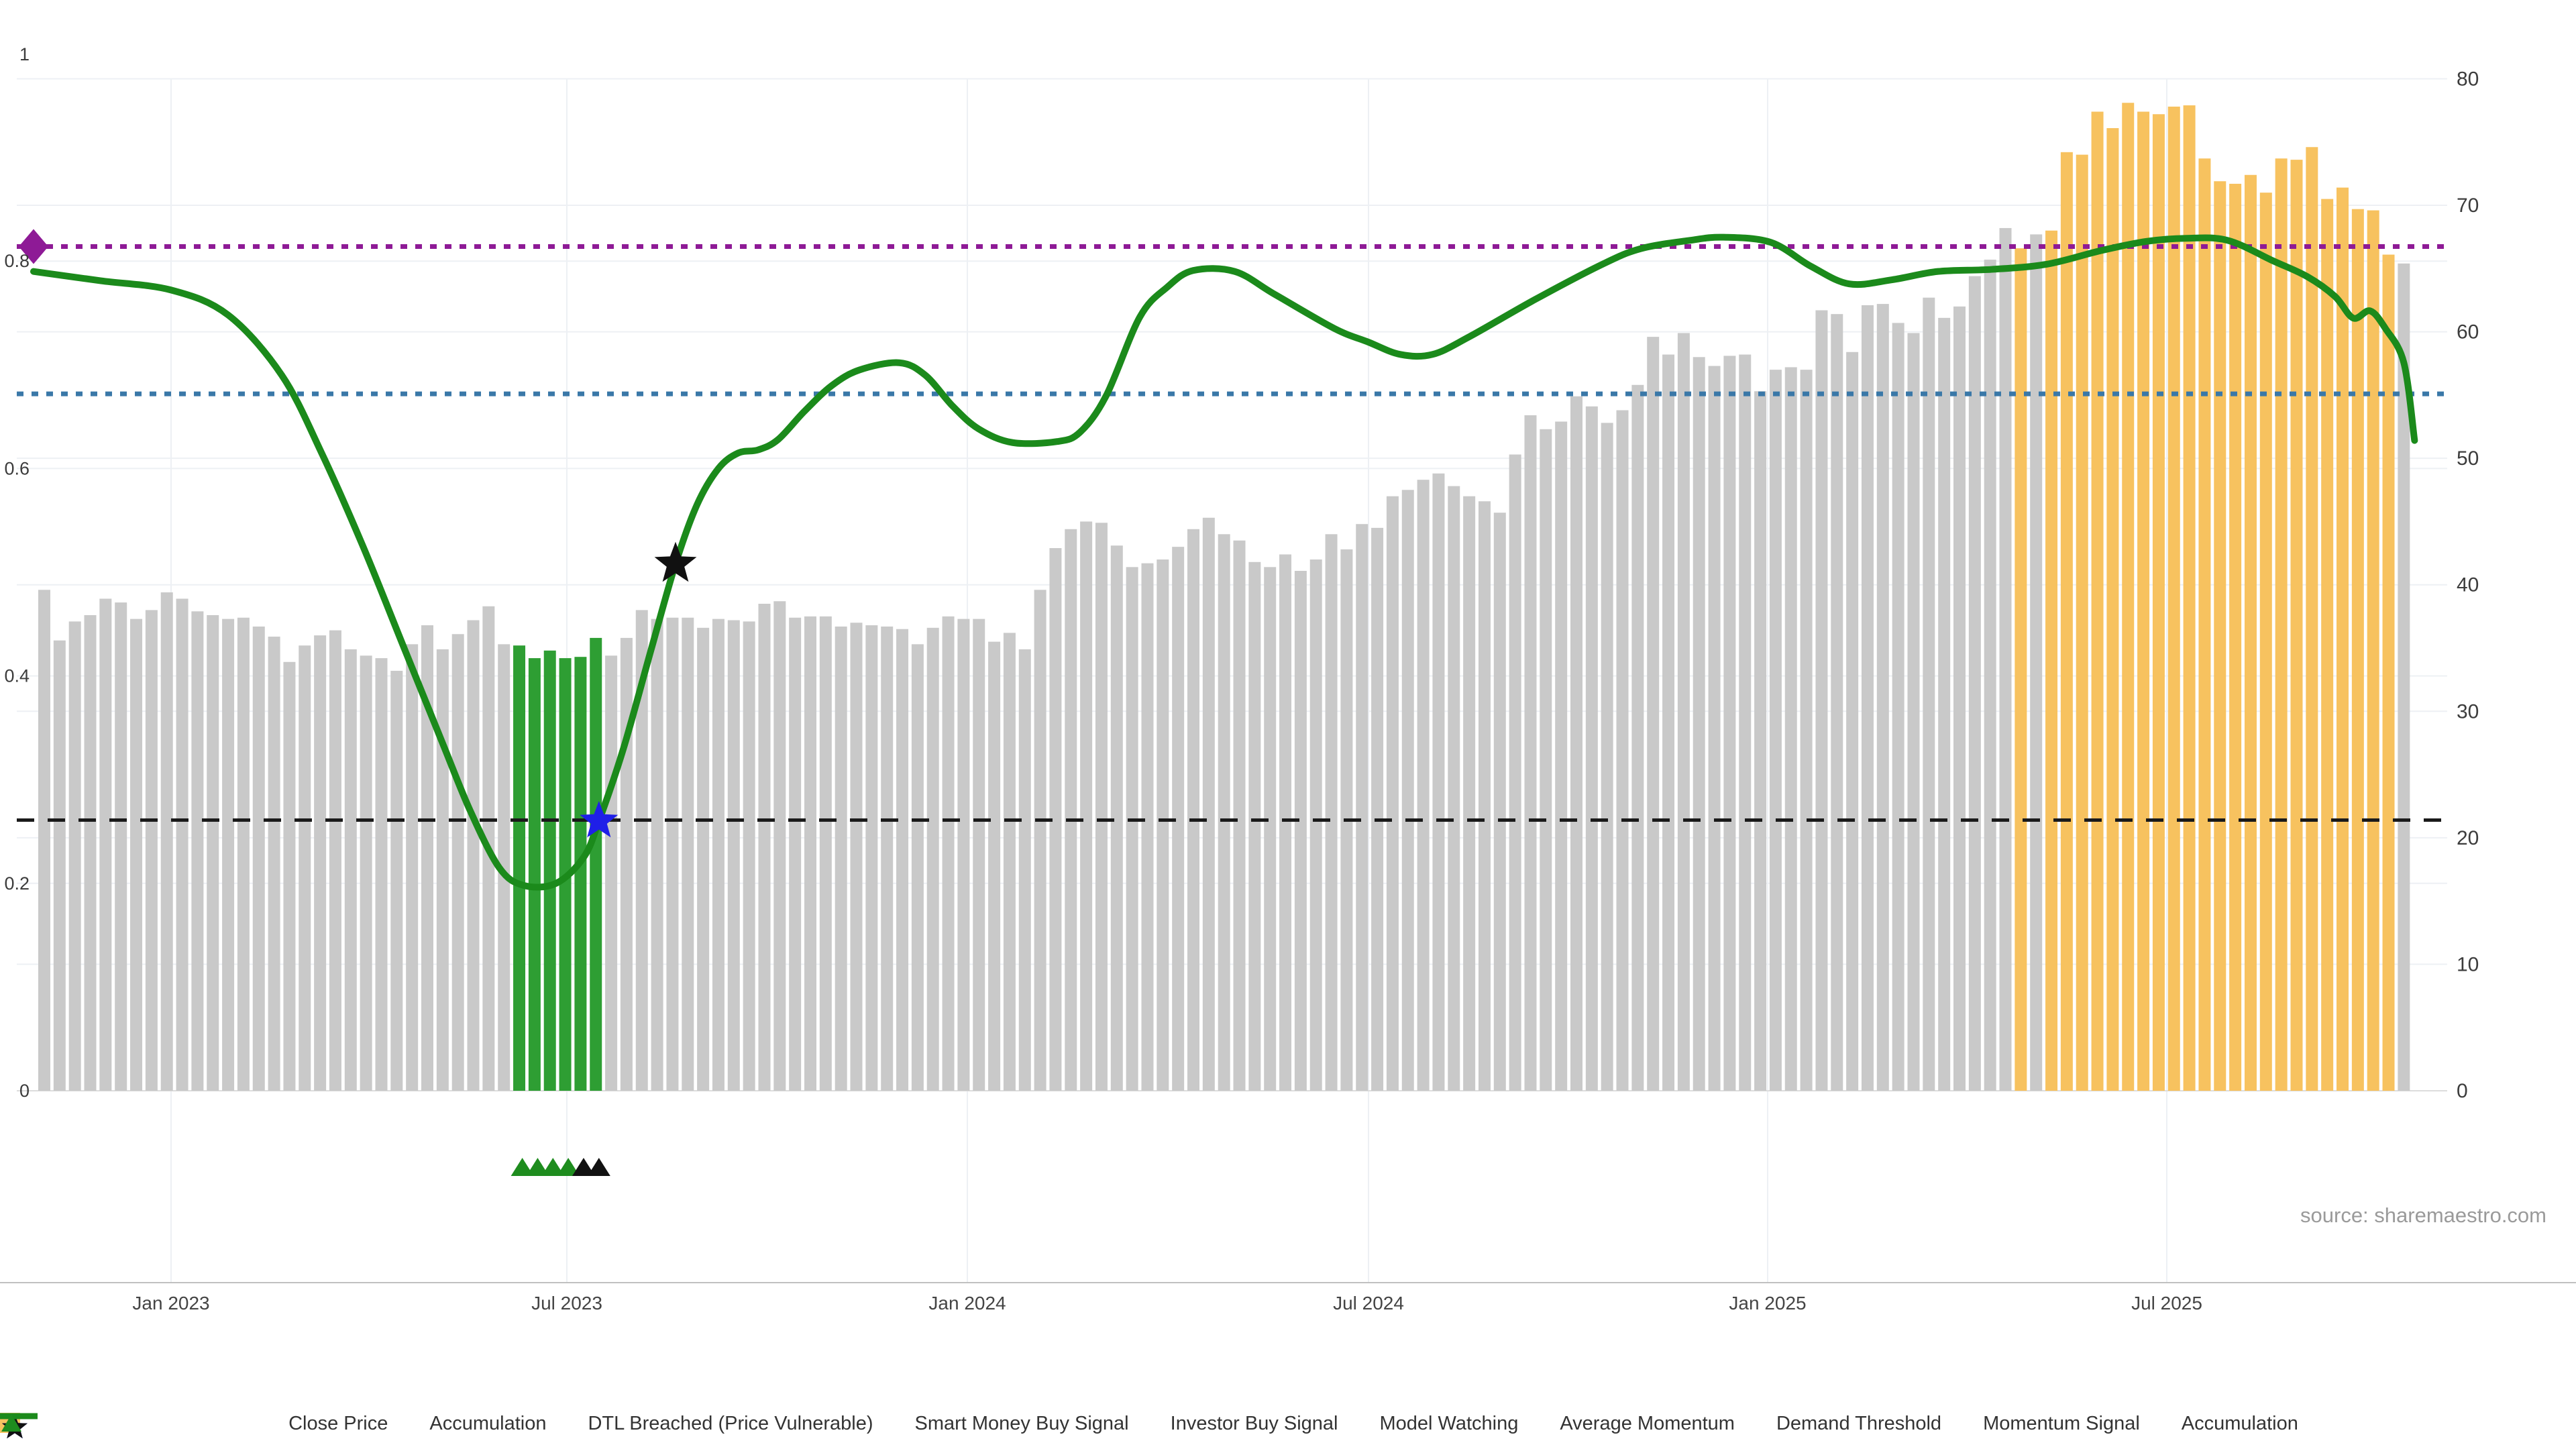  I want to click on legend-item-close-price: Close Price, so click(194, 1424).